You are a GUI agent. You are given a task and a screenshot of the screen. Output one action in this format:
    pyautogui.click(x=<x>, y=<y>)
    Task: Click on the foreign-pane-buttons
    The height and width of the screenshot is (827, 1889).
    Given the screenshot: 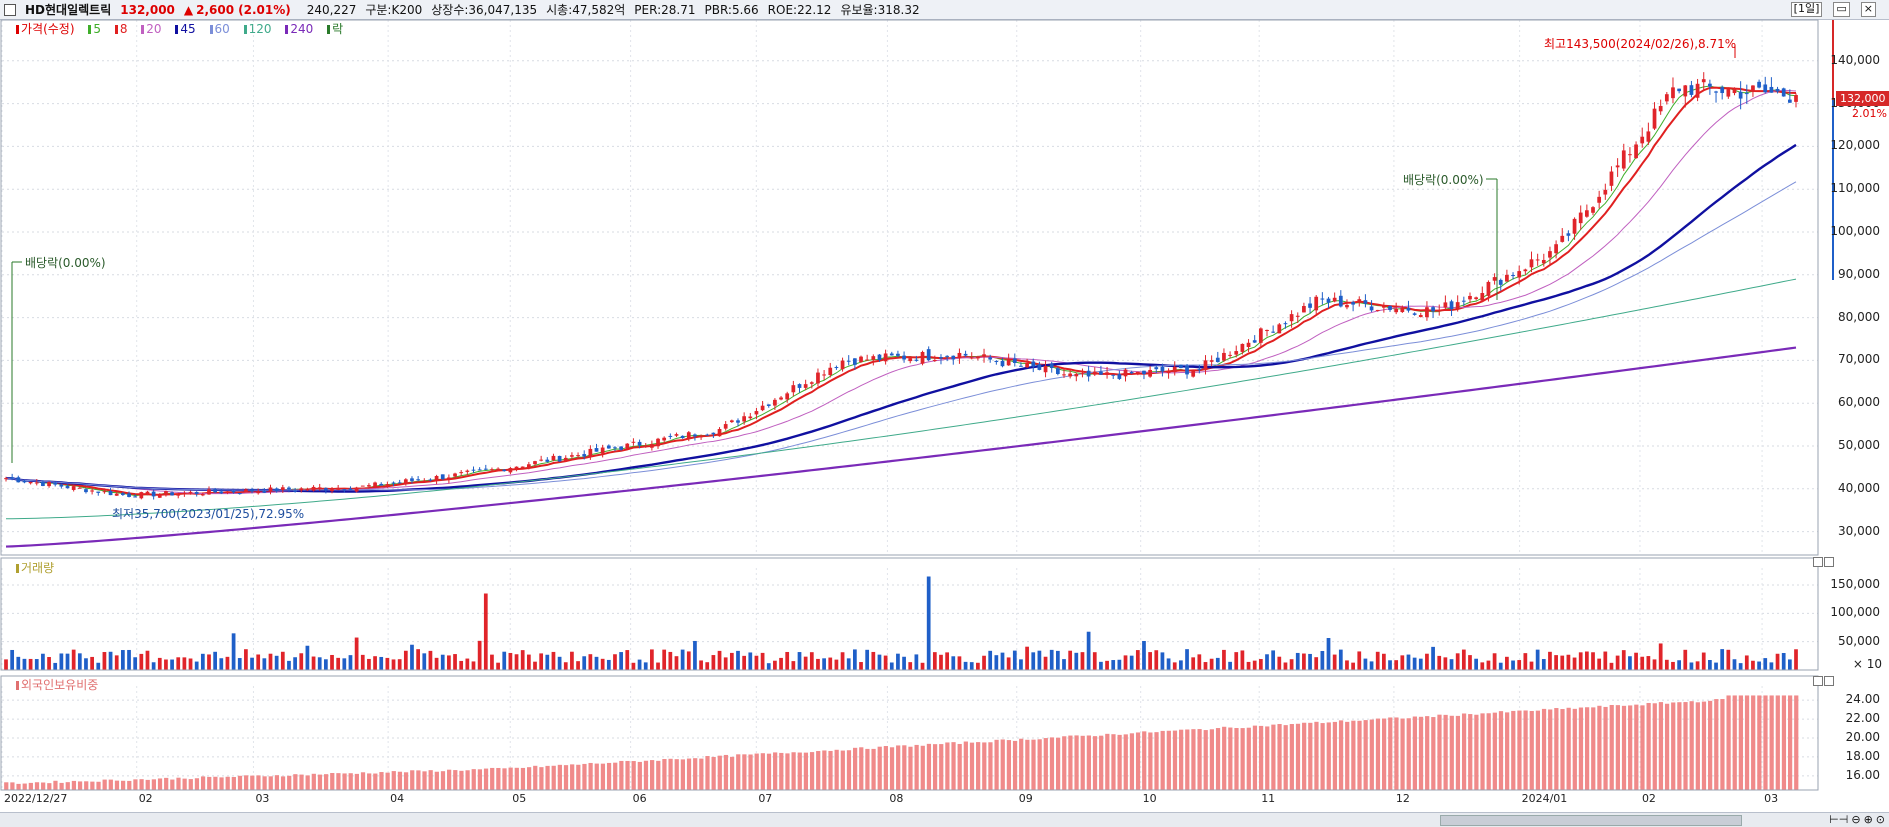 What is the action you would take?
    pyautogui.click(x=1823, y=681)
    